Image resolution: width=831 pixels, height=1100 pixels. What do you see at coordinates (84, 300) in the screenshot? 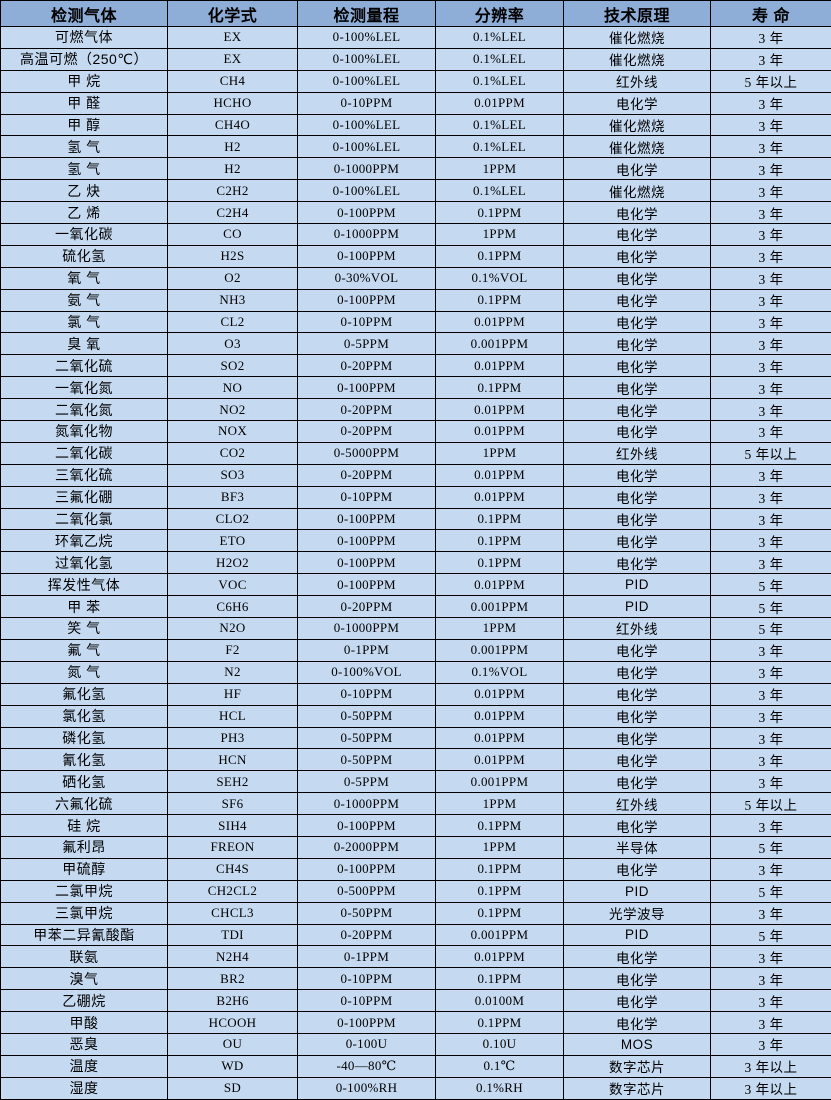
I see `cell-name: 氨 气` at bounding box center [84, 300].